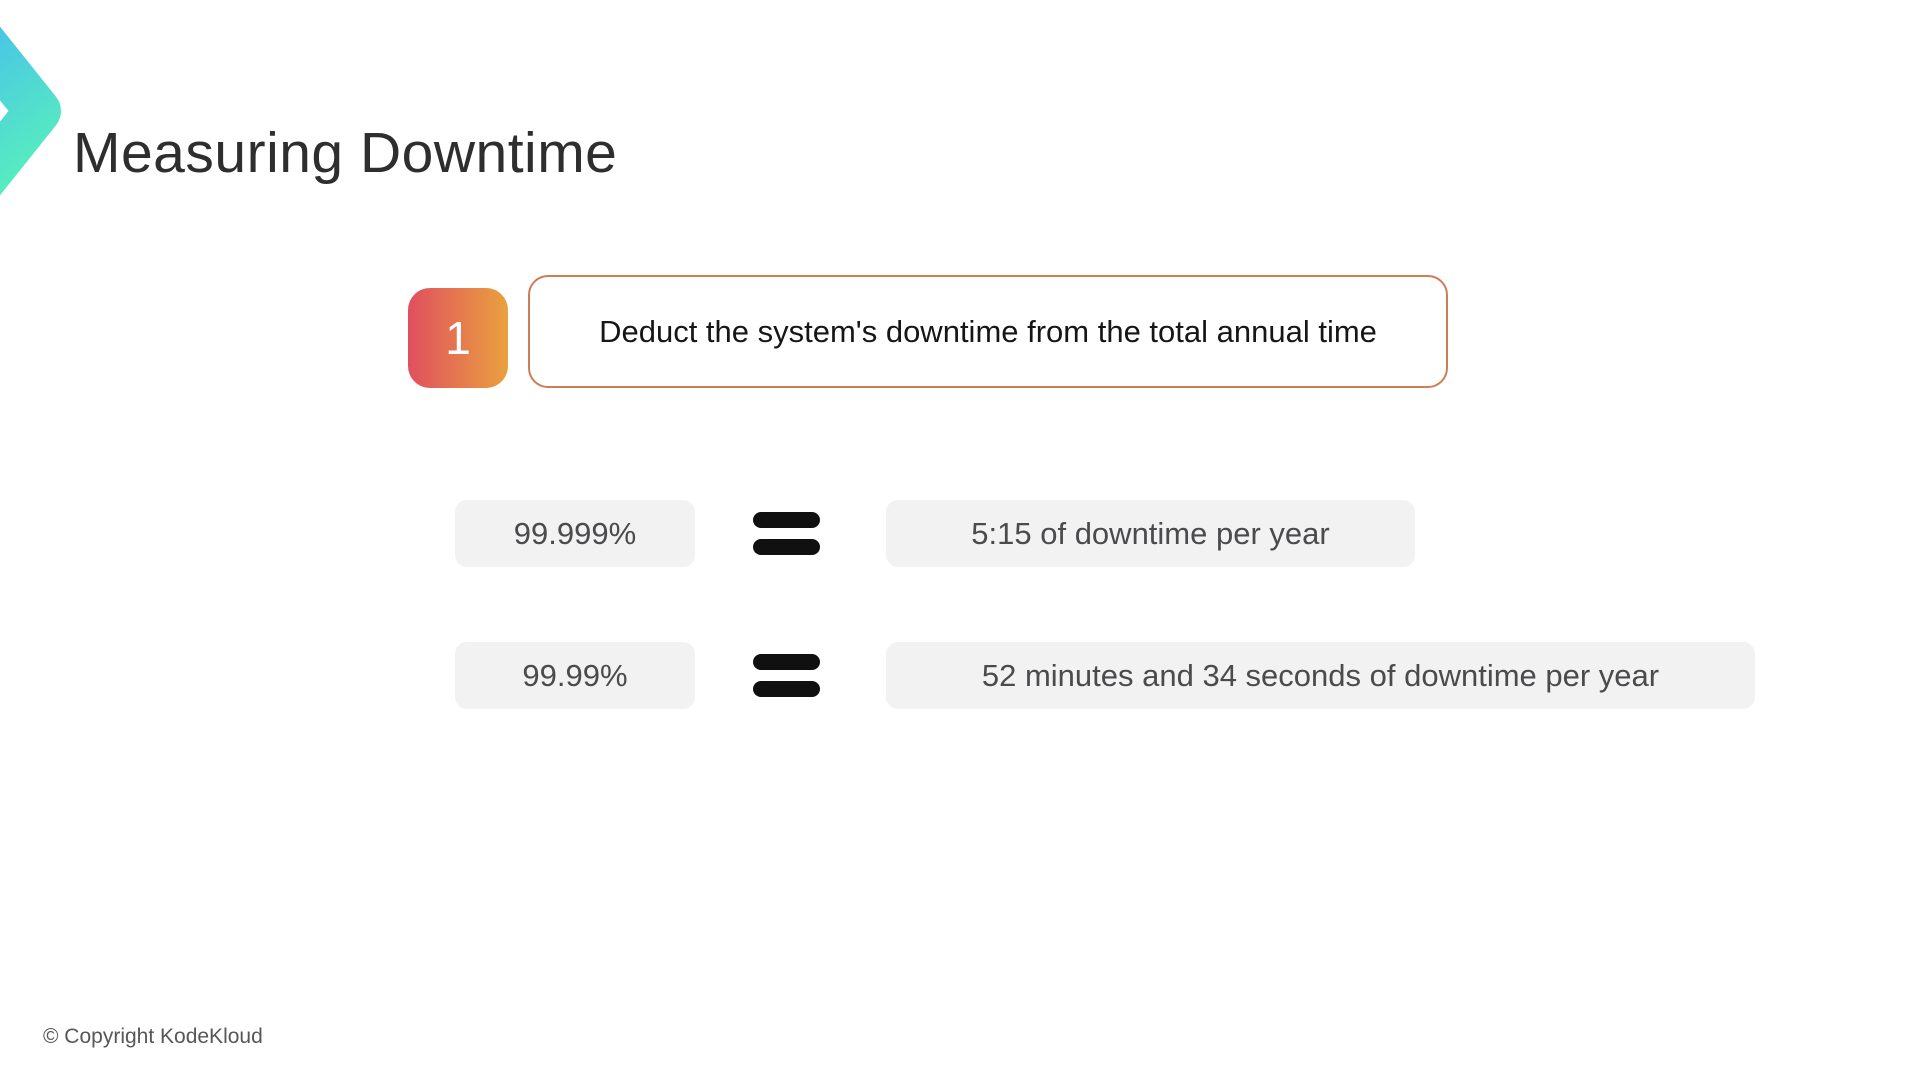 Image resolution: width=1920 pixels, height=1080 pixels. I want to click on availability-percent-text: 99.99%, so click(575, 675).